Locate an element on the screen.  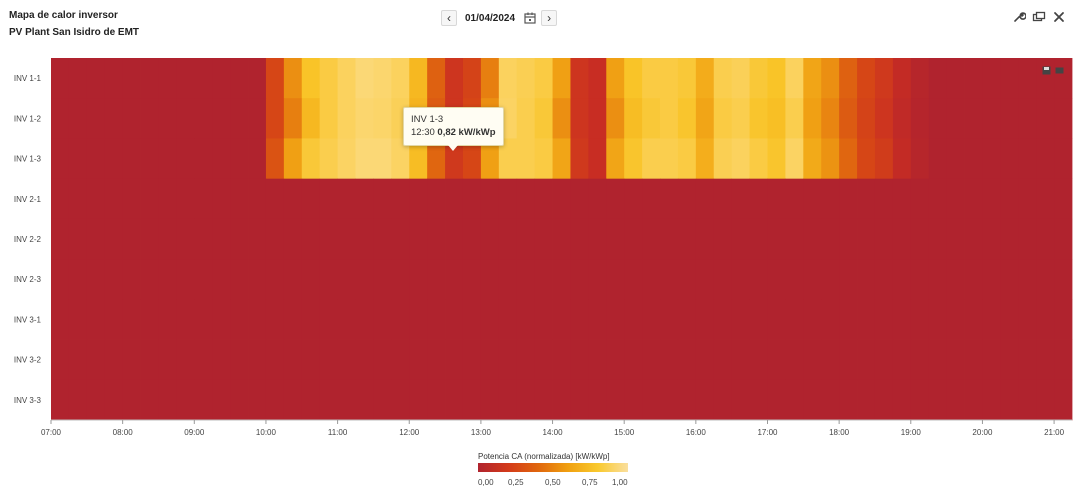
close-icon is located at coordinates (1059, 17).